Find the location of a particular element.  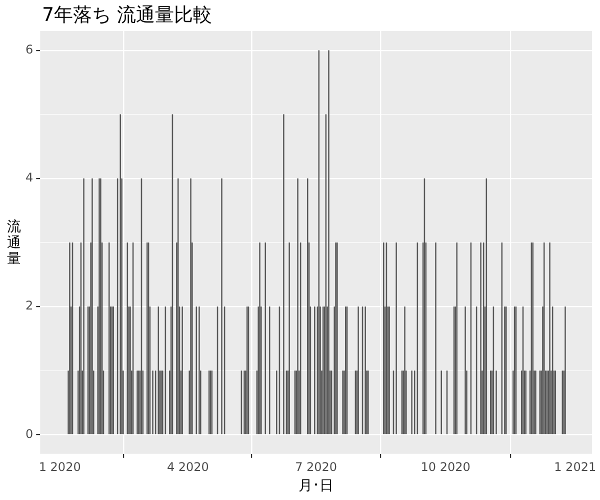

chart-title: 7年落ち 流通量比較 is located at coordinates (127, 15).